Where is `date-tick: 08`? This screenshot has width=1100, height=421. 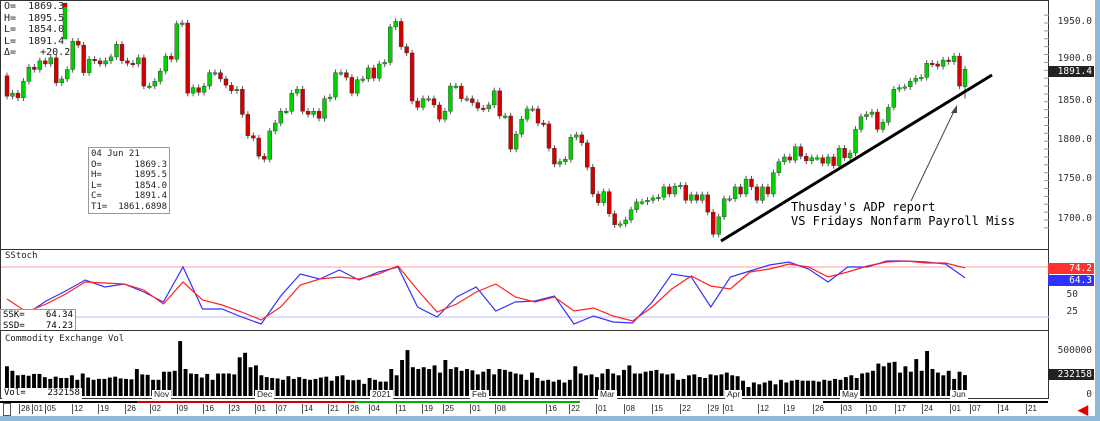 date-tick: 08 is located at coordinates (629, 409).